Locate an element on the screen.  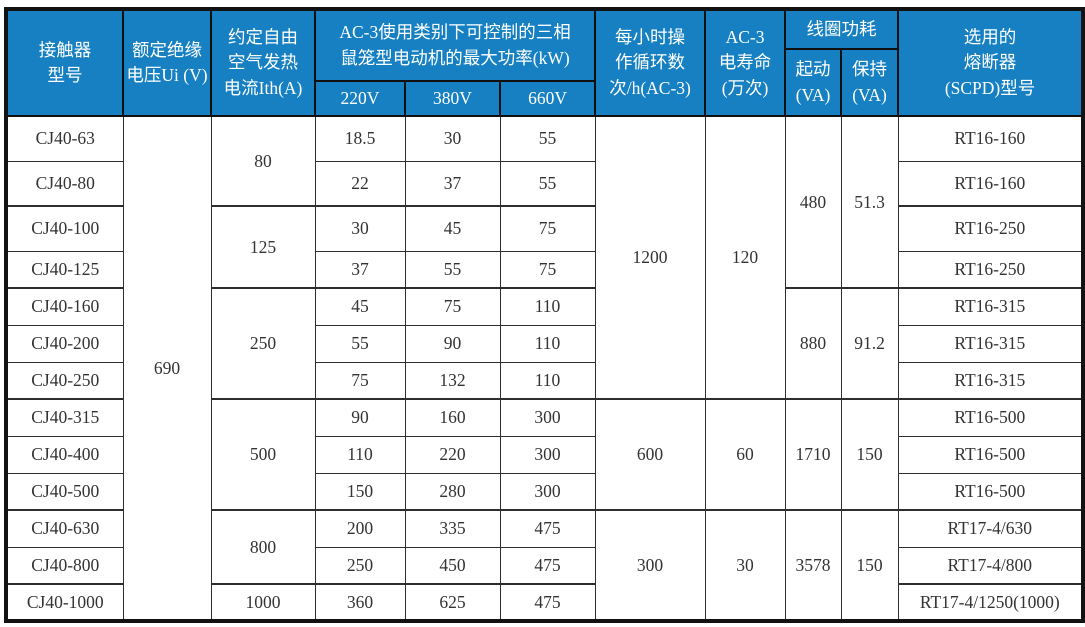
header-row-2: 起动 (VA) 保持 (VA) is located at coordinates (544, 82).